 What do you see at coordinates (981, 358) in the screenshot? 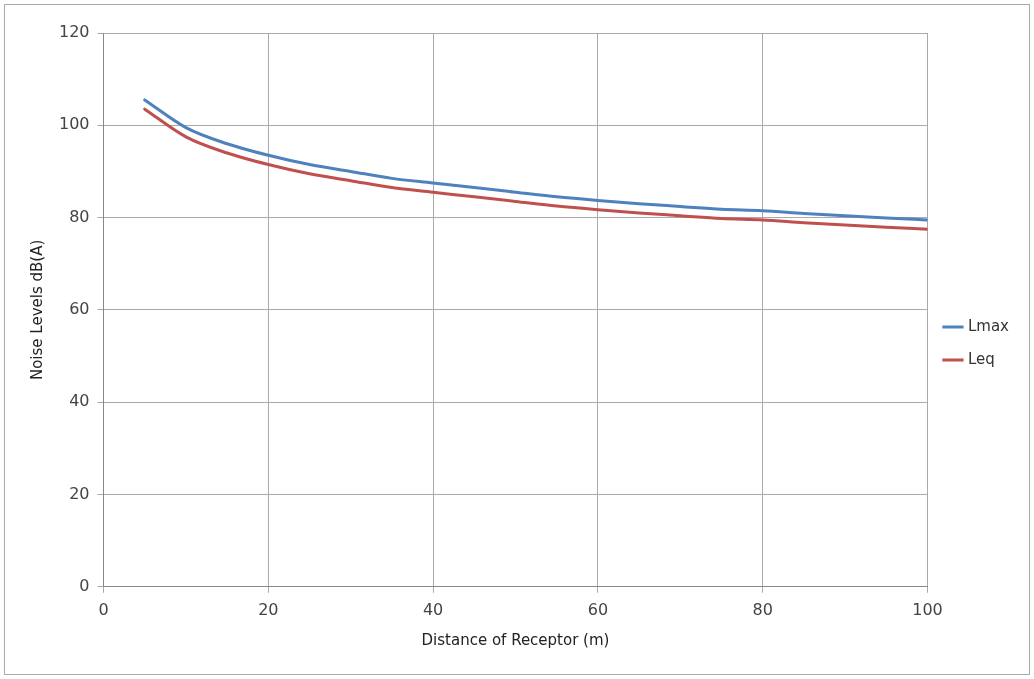
I see `legend-label: Leq` at bounding box center [981, 358].